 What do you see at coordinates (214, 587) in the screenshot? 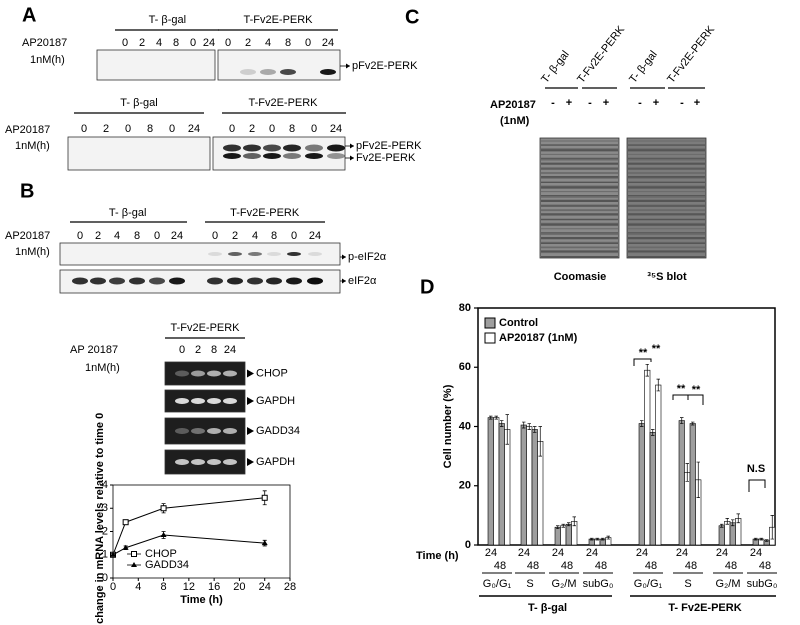
I see `x-tick-label: 16` at bounding box center [214, 587].